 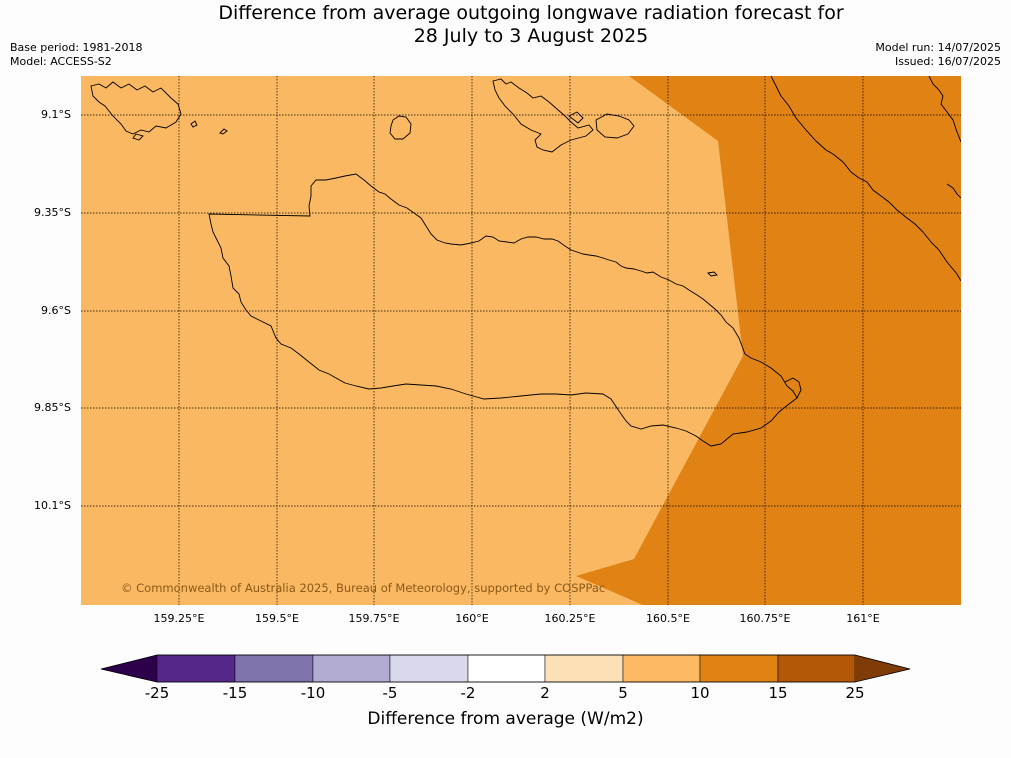 What do you see at coordinates (882, 668) in the screenshot?
I see `colorbar-over-triangle` at bounding box center [882, 668].